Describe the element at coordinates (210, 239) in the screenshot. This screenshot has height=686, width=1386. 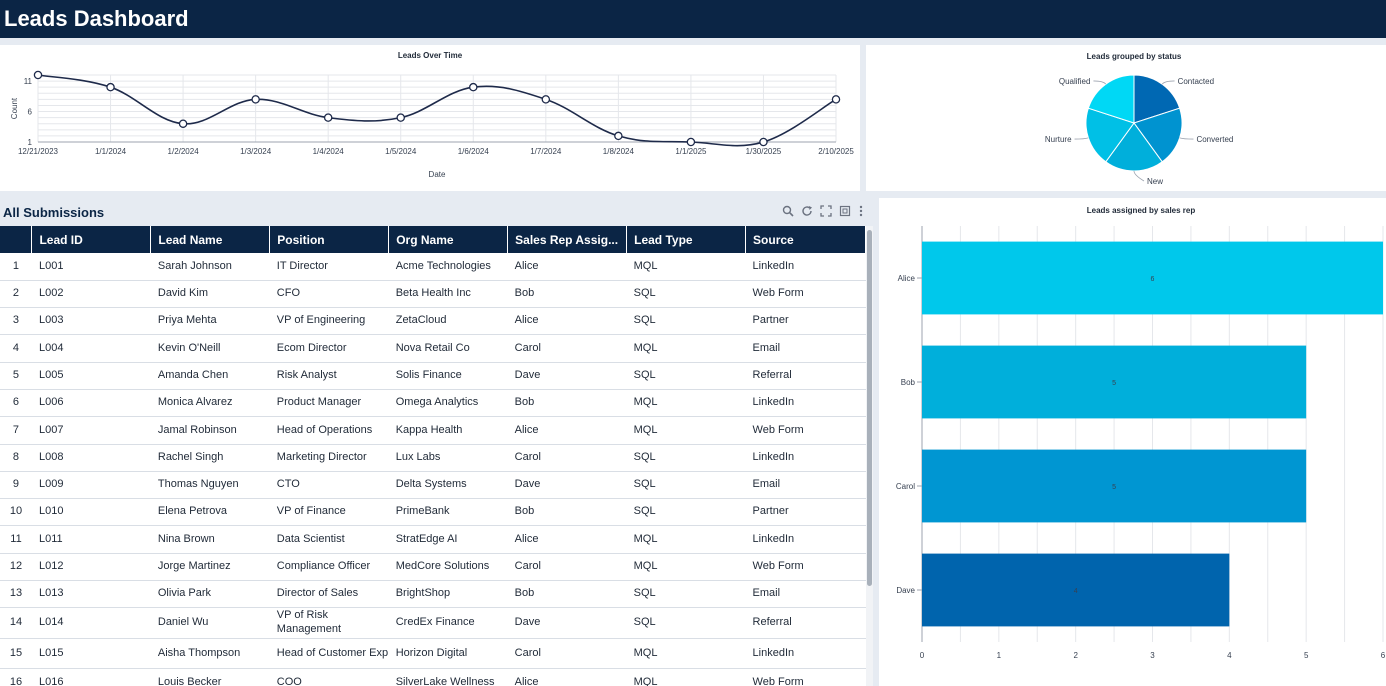
I see `column-header: Lead Name` at that location.